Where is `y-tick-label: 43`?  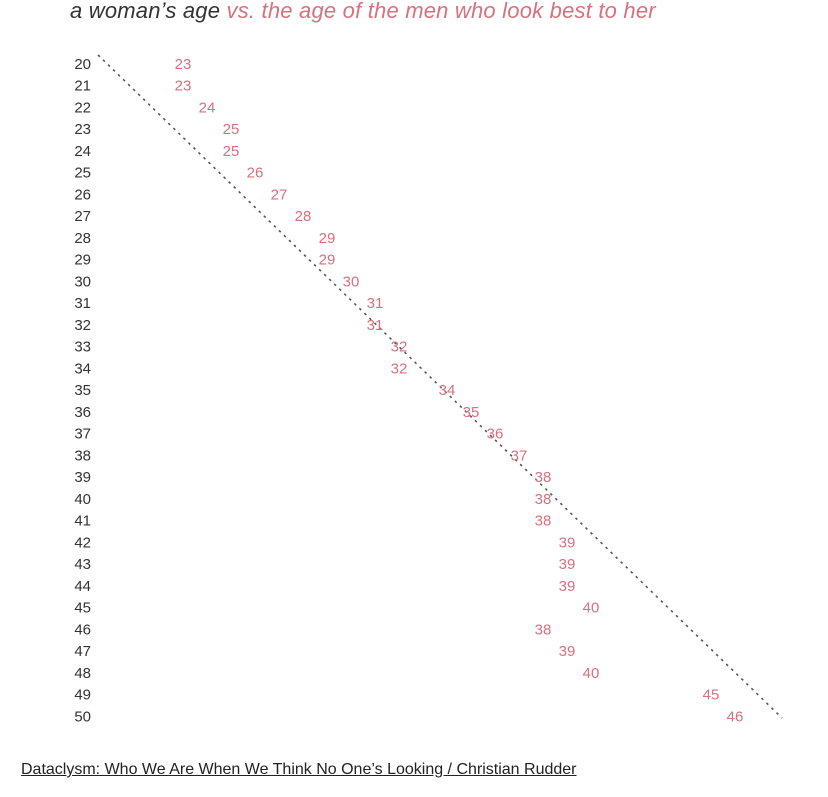 y-tick-label: 43 is located at coordinates (82, 564).